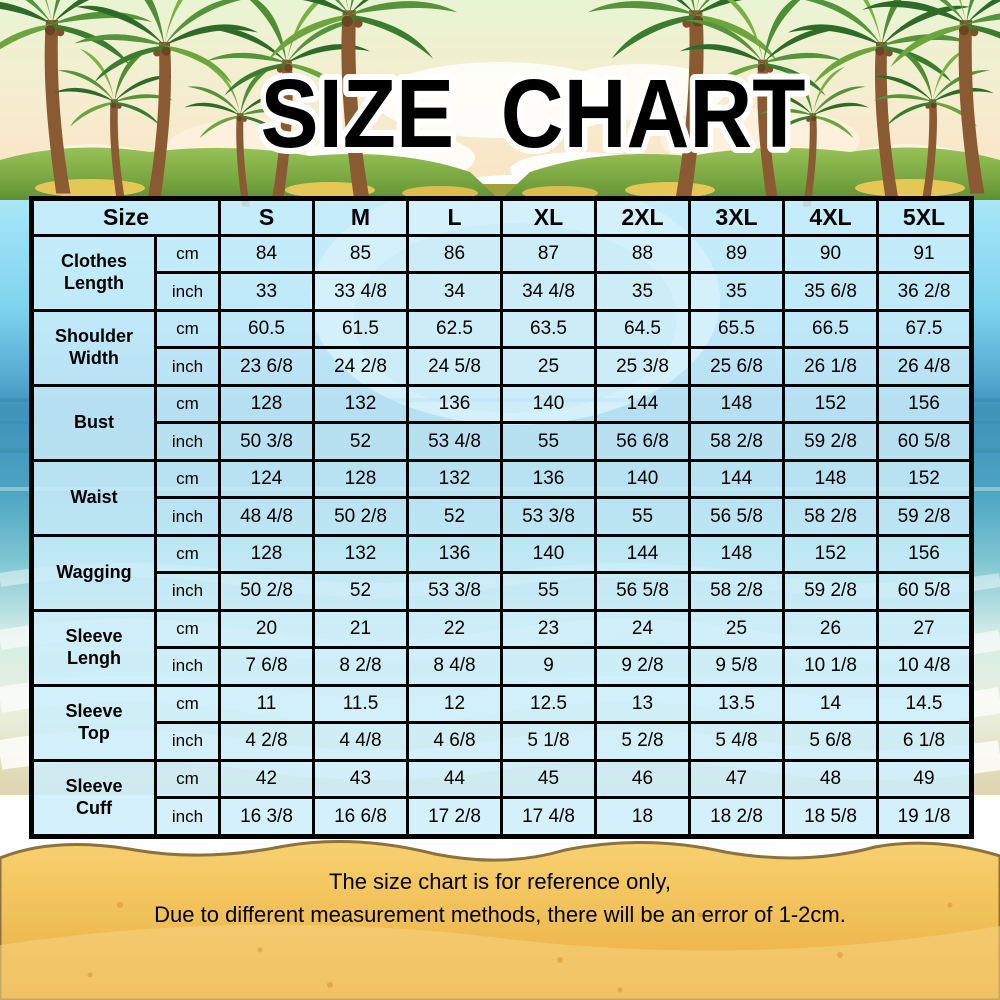 The image size is (1000, 1000). What do you see at coordinates (548, 666) in the screenshot?
I see `size-value-inch: 9` at bounding box center [548, 666].